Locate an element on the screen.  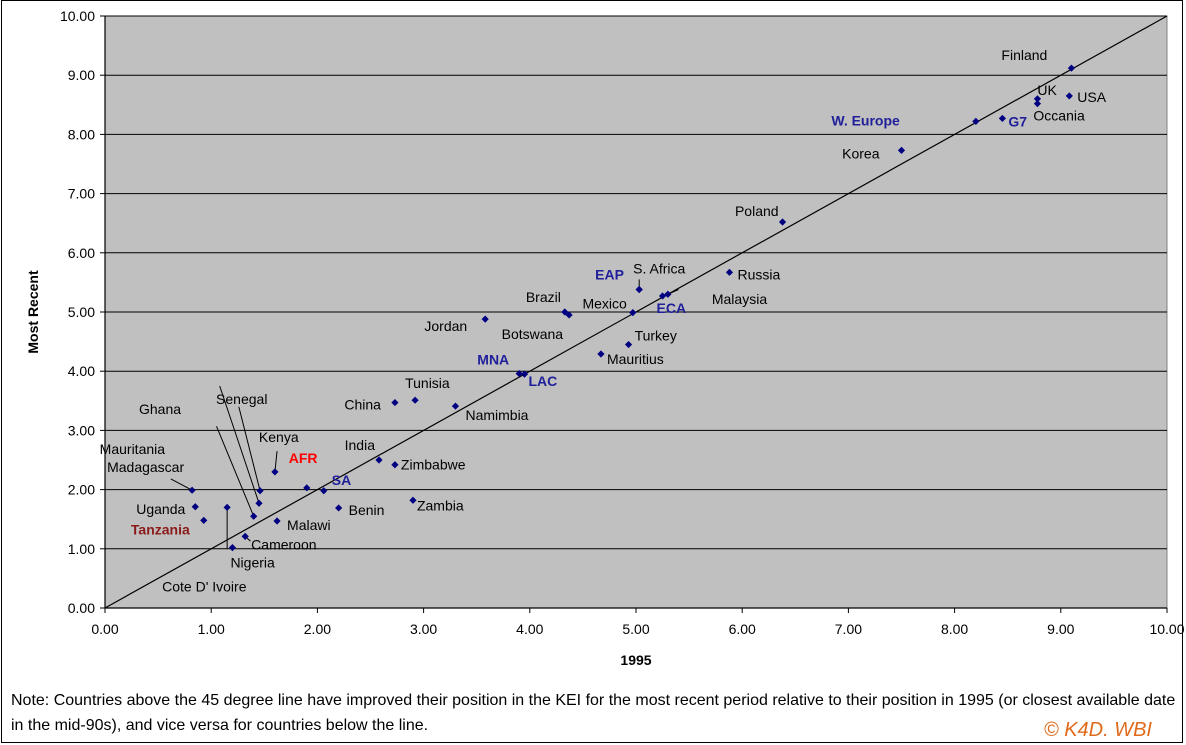
marker-tanzania is located at coordinates (204, 520).